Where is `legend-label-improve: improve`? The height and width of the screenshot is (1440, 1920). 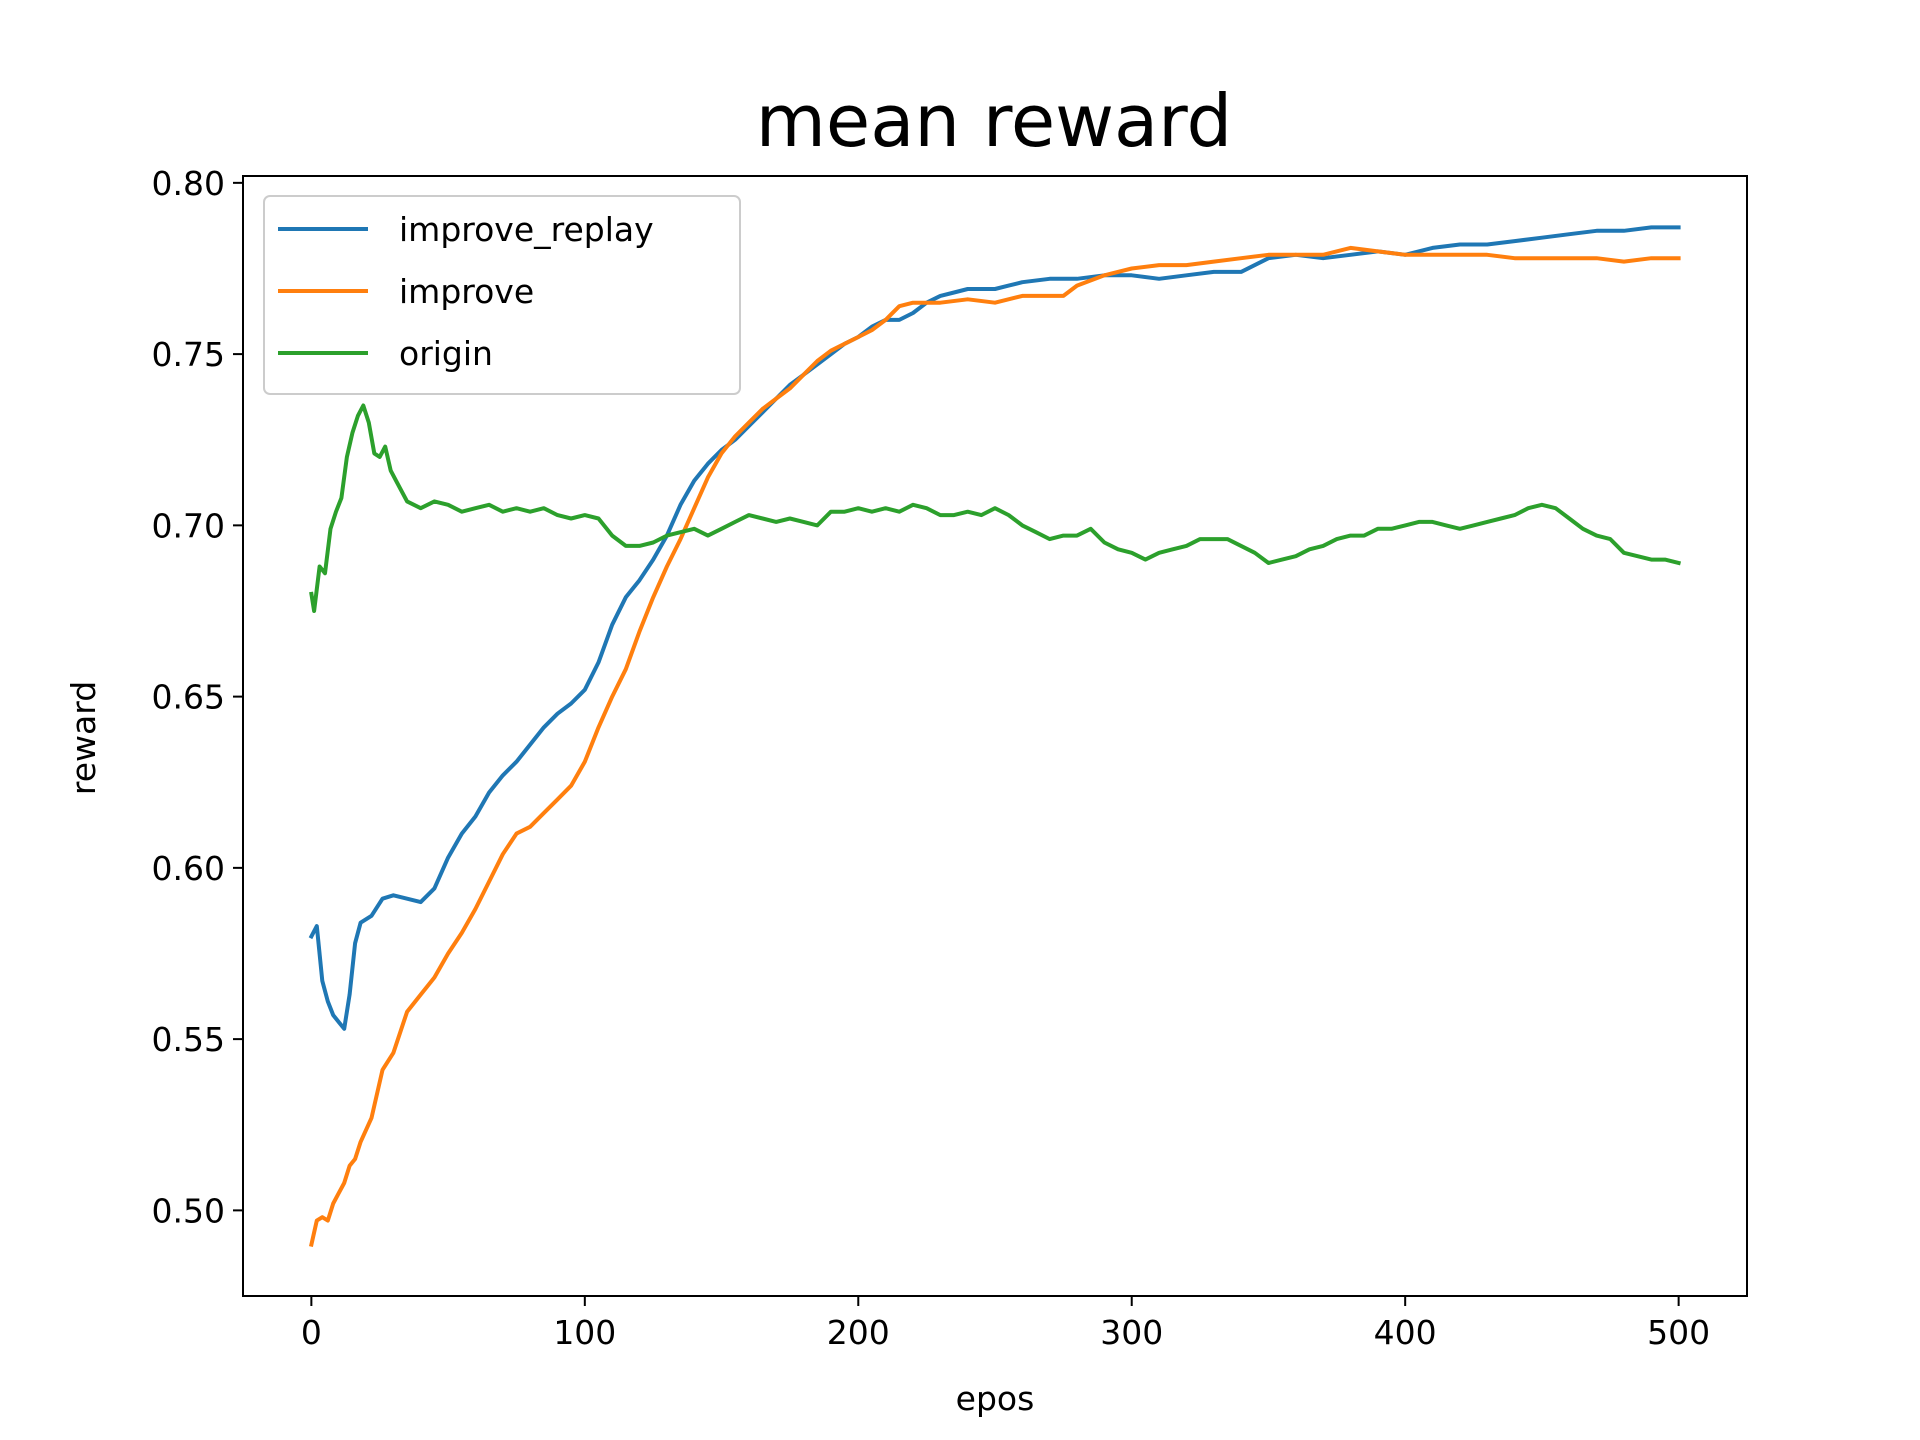 legend-label-improve: improve is located at coordinates (466, 291).